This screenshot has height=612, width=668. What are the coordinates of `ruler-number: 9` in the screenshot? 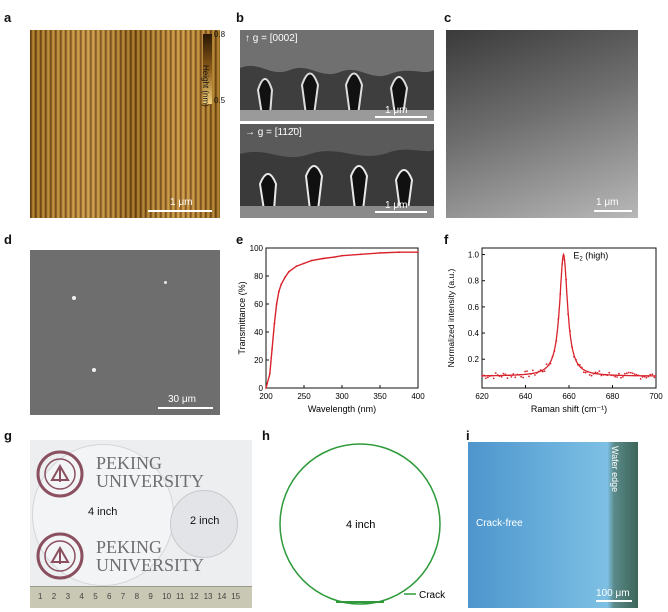 It's located at (150, 596).